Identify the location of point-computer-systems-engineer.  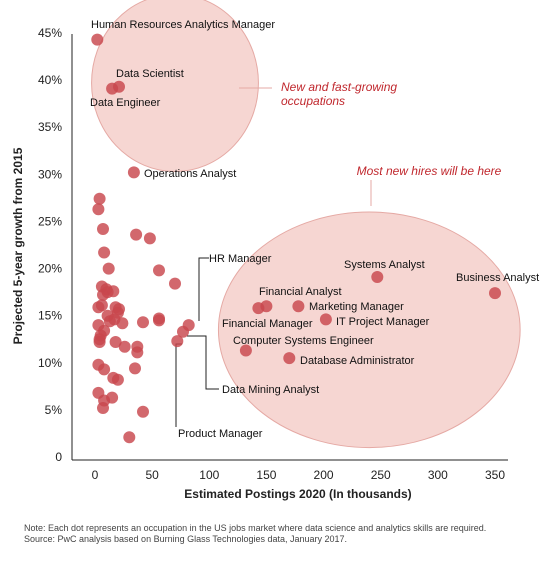
(245, 350).